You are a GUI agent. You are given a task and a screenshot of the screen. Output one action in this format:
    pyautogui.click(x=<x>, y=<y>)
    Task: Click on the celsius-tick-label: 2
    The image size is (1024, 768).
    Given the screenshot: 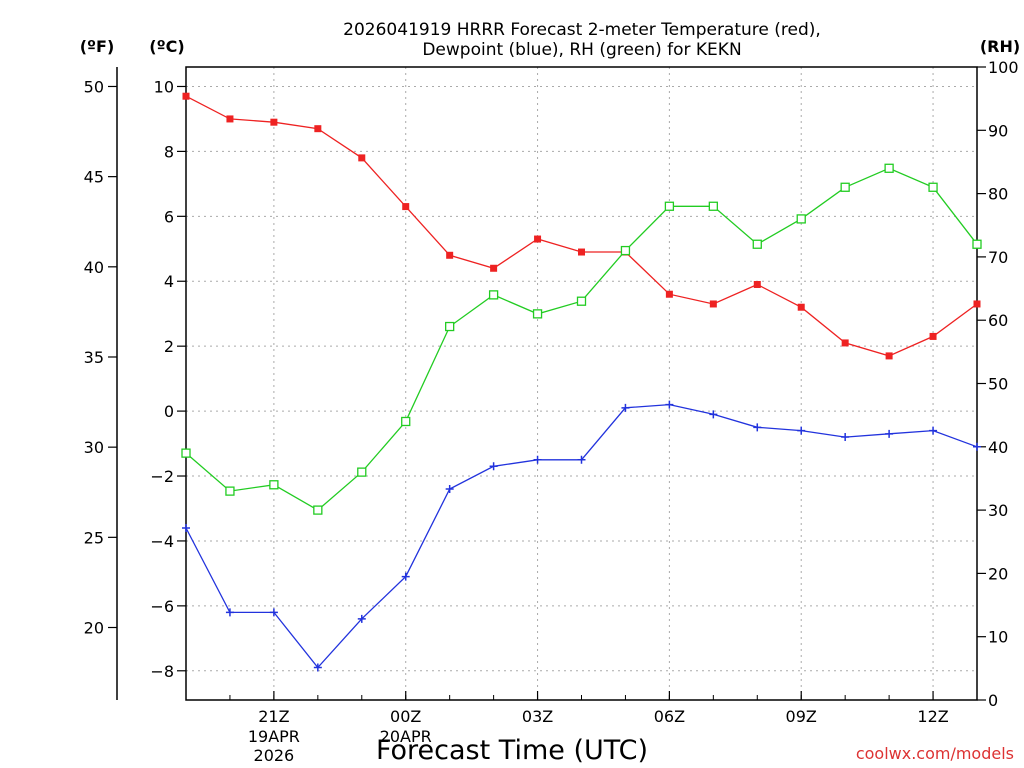 What is the action you would take?
    pyautogui.click(x=169, y=346)
    